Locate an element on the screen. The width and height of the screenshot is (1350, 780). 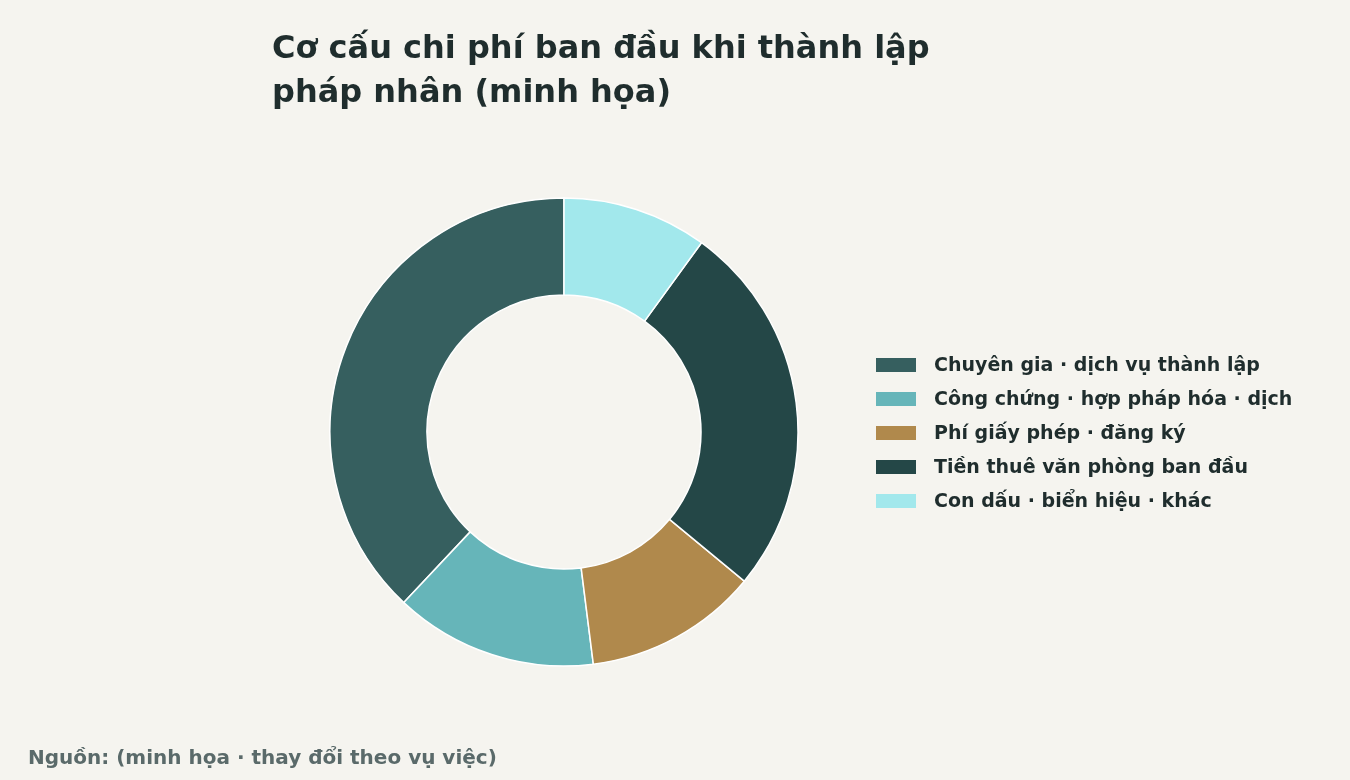
legend-label: Công chứng · hợp pháp hóa · dịch is located at coordinates (1113, 398).